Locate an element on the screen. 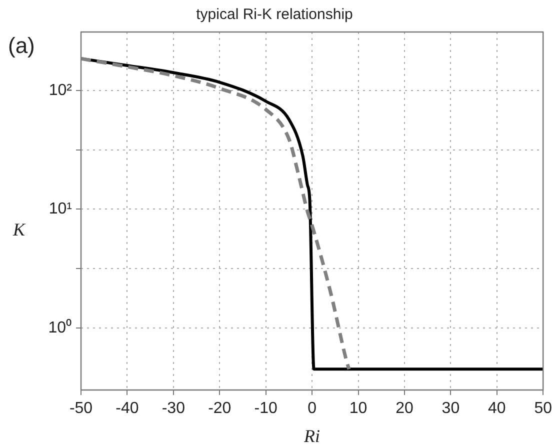  x-axis-title: Ri is located at coordinates (311, 436).